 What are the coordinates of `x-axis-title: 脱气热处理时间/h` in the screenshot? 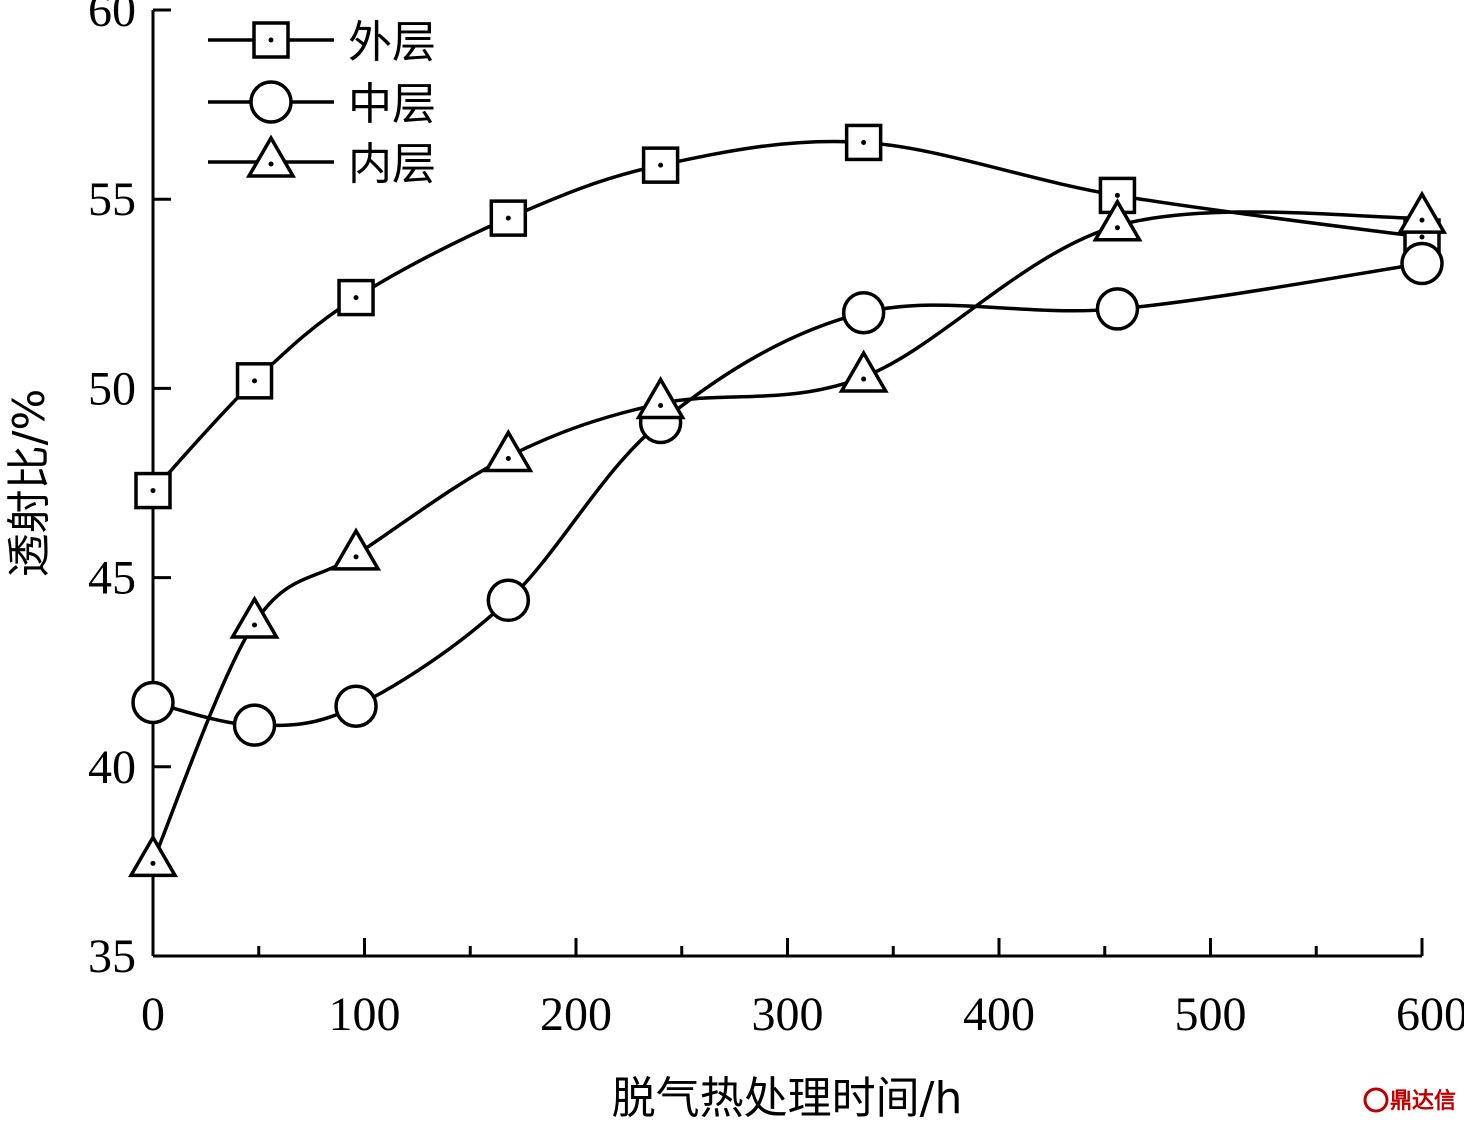 It's located at (787, 1098).